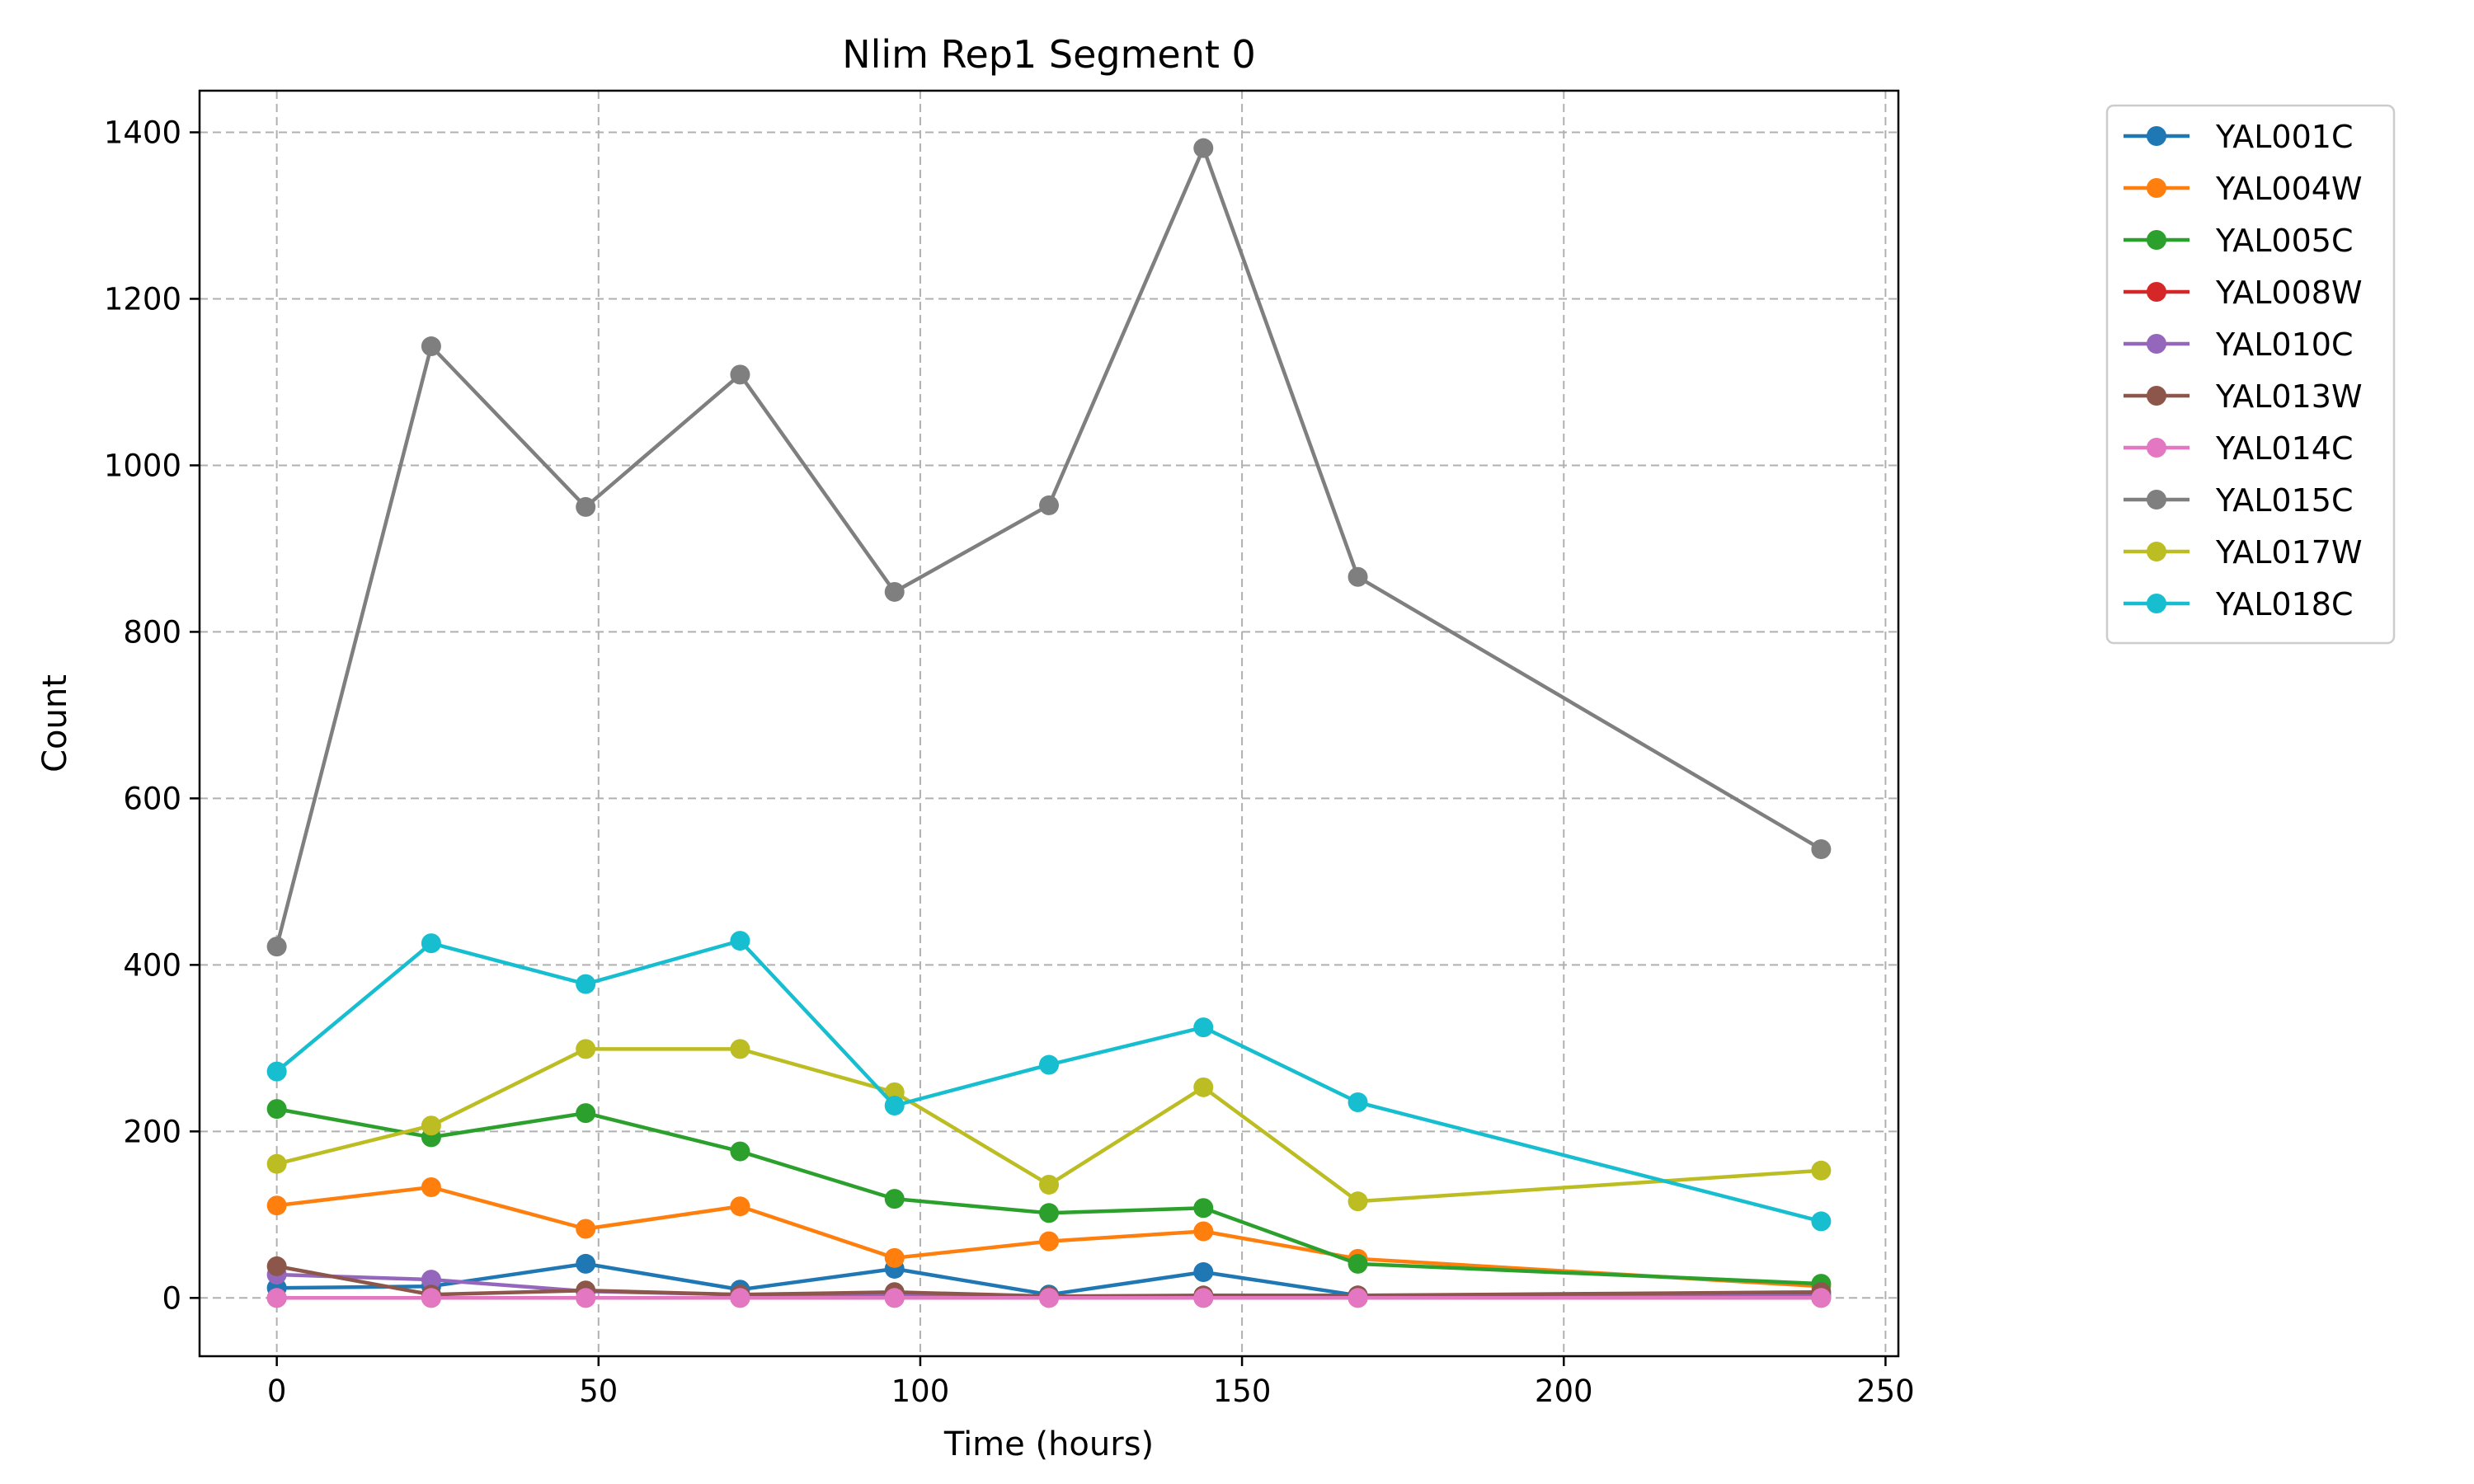  What do you see at coordinates (1242, 1391) in the screenshot?
I see `x-tick-label: 150` at bounding box center [1242, 1391].